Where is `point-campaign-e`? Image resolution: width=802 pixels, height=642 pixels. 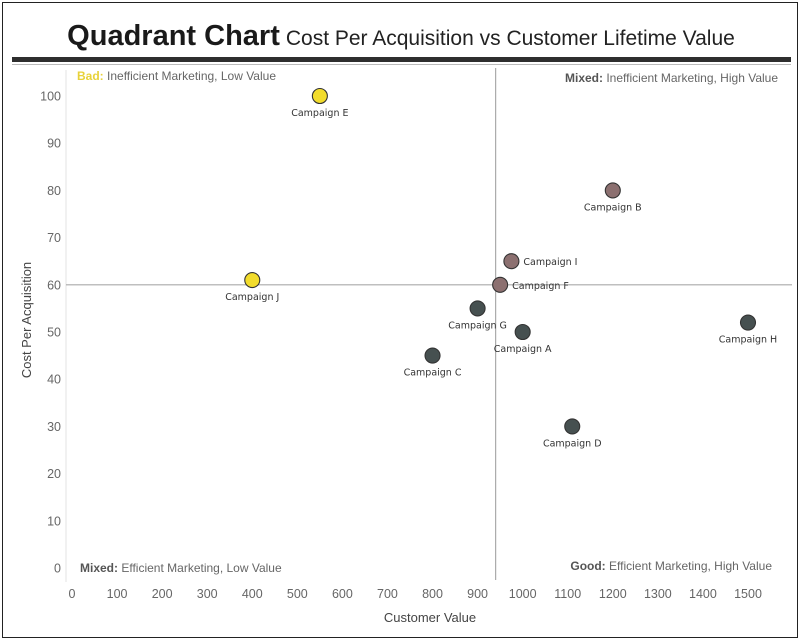 point-campaign-e is located at coordinates (319, 96).